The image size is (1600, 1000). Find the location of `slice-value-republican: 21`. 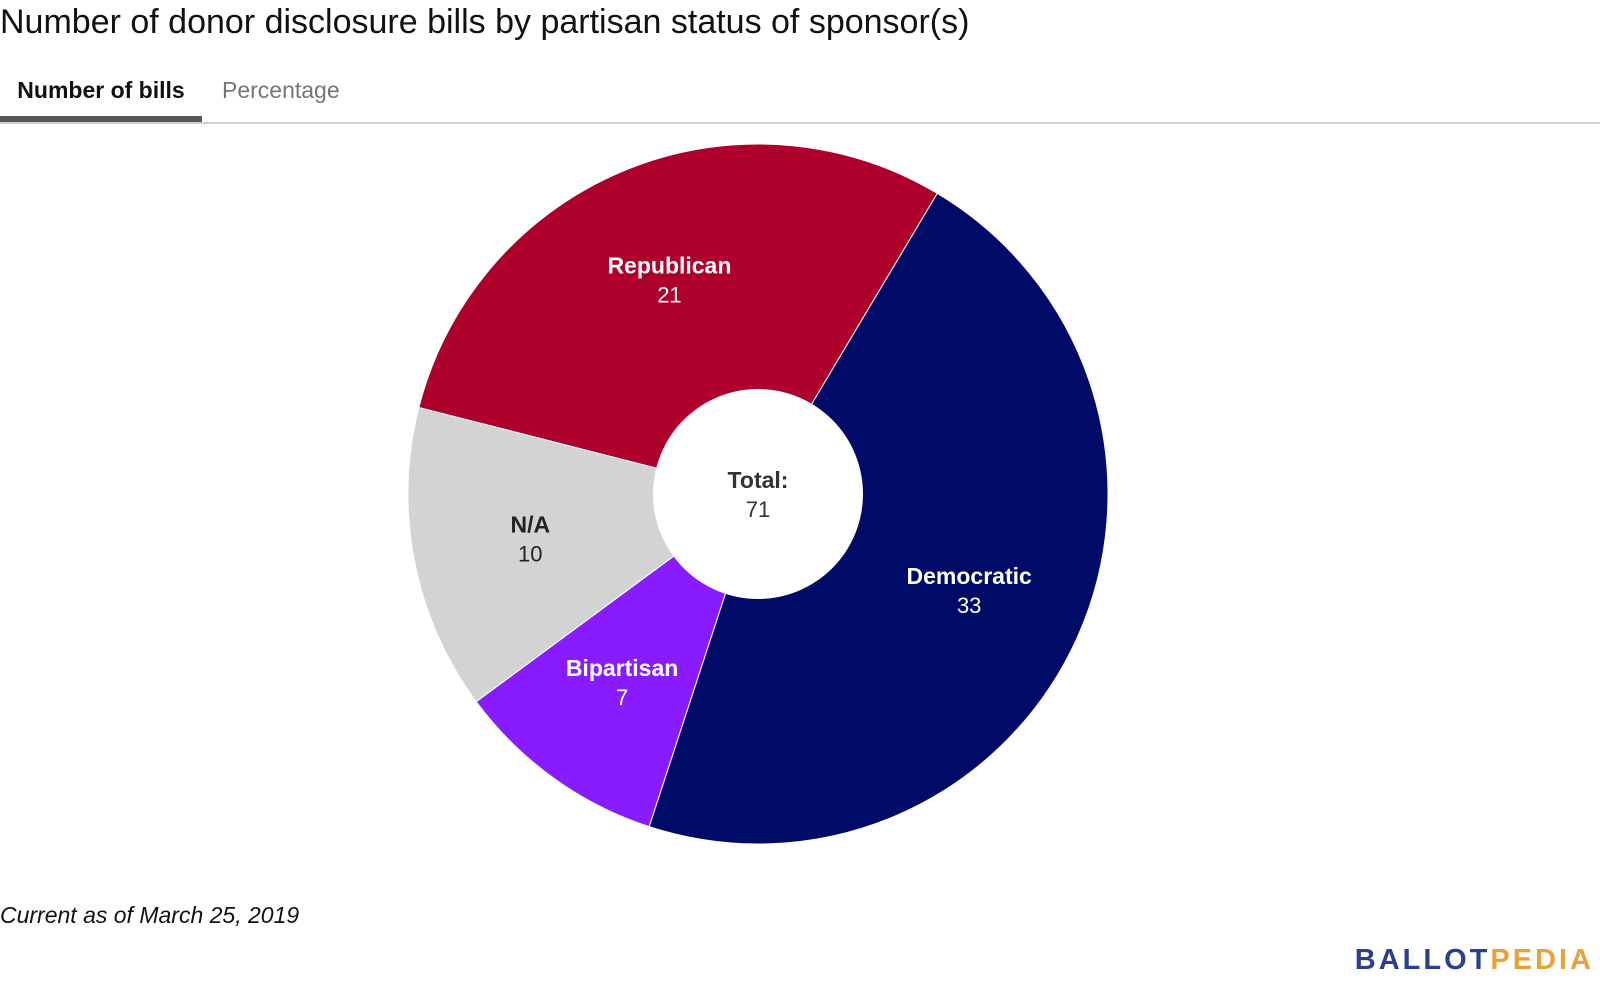

slice-value-republican: 21 is located at coordinates (669, 295).